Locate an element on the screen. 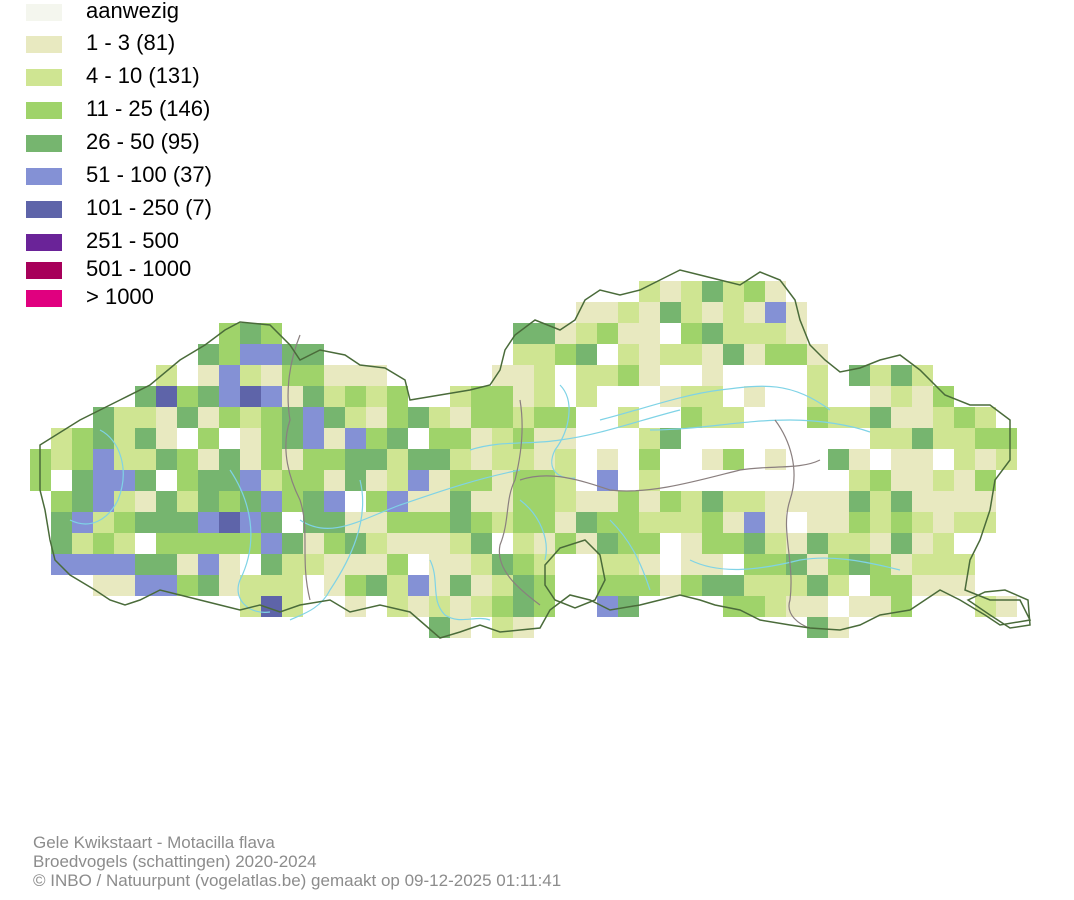  legend-label: 501 - 1000 is located at coordinates (139, 268).